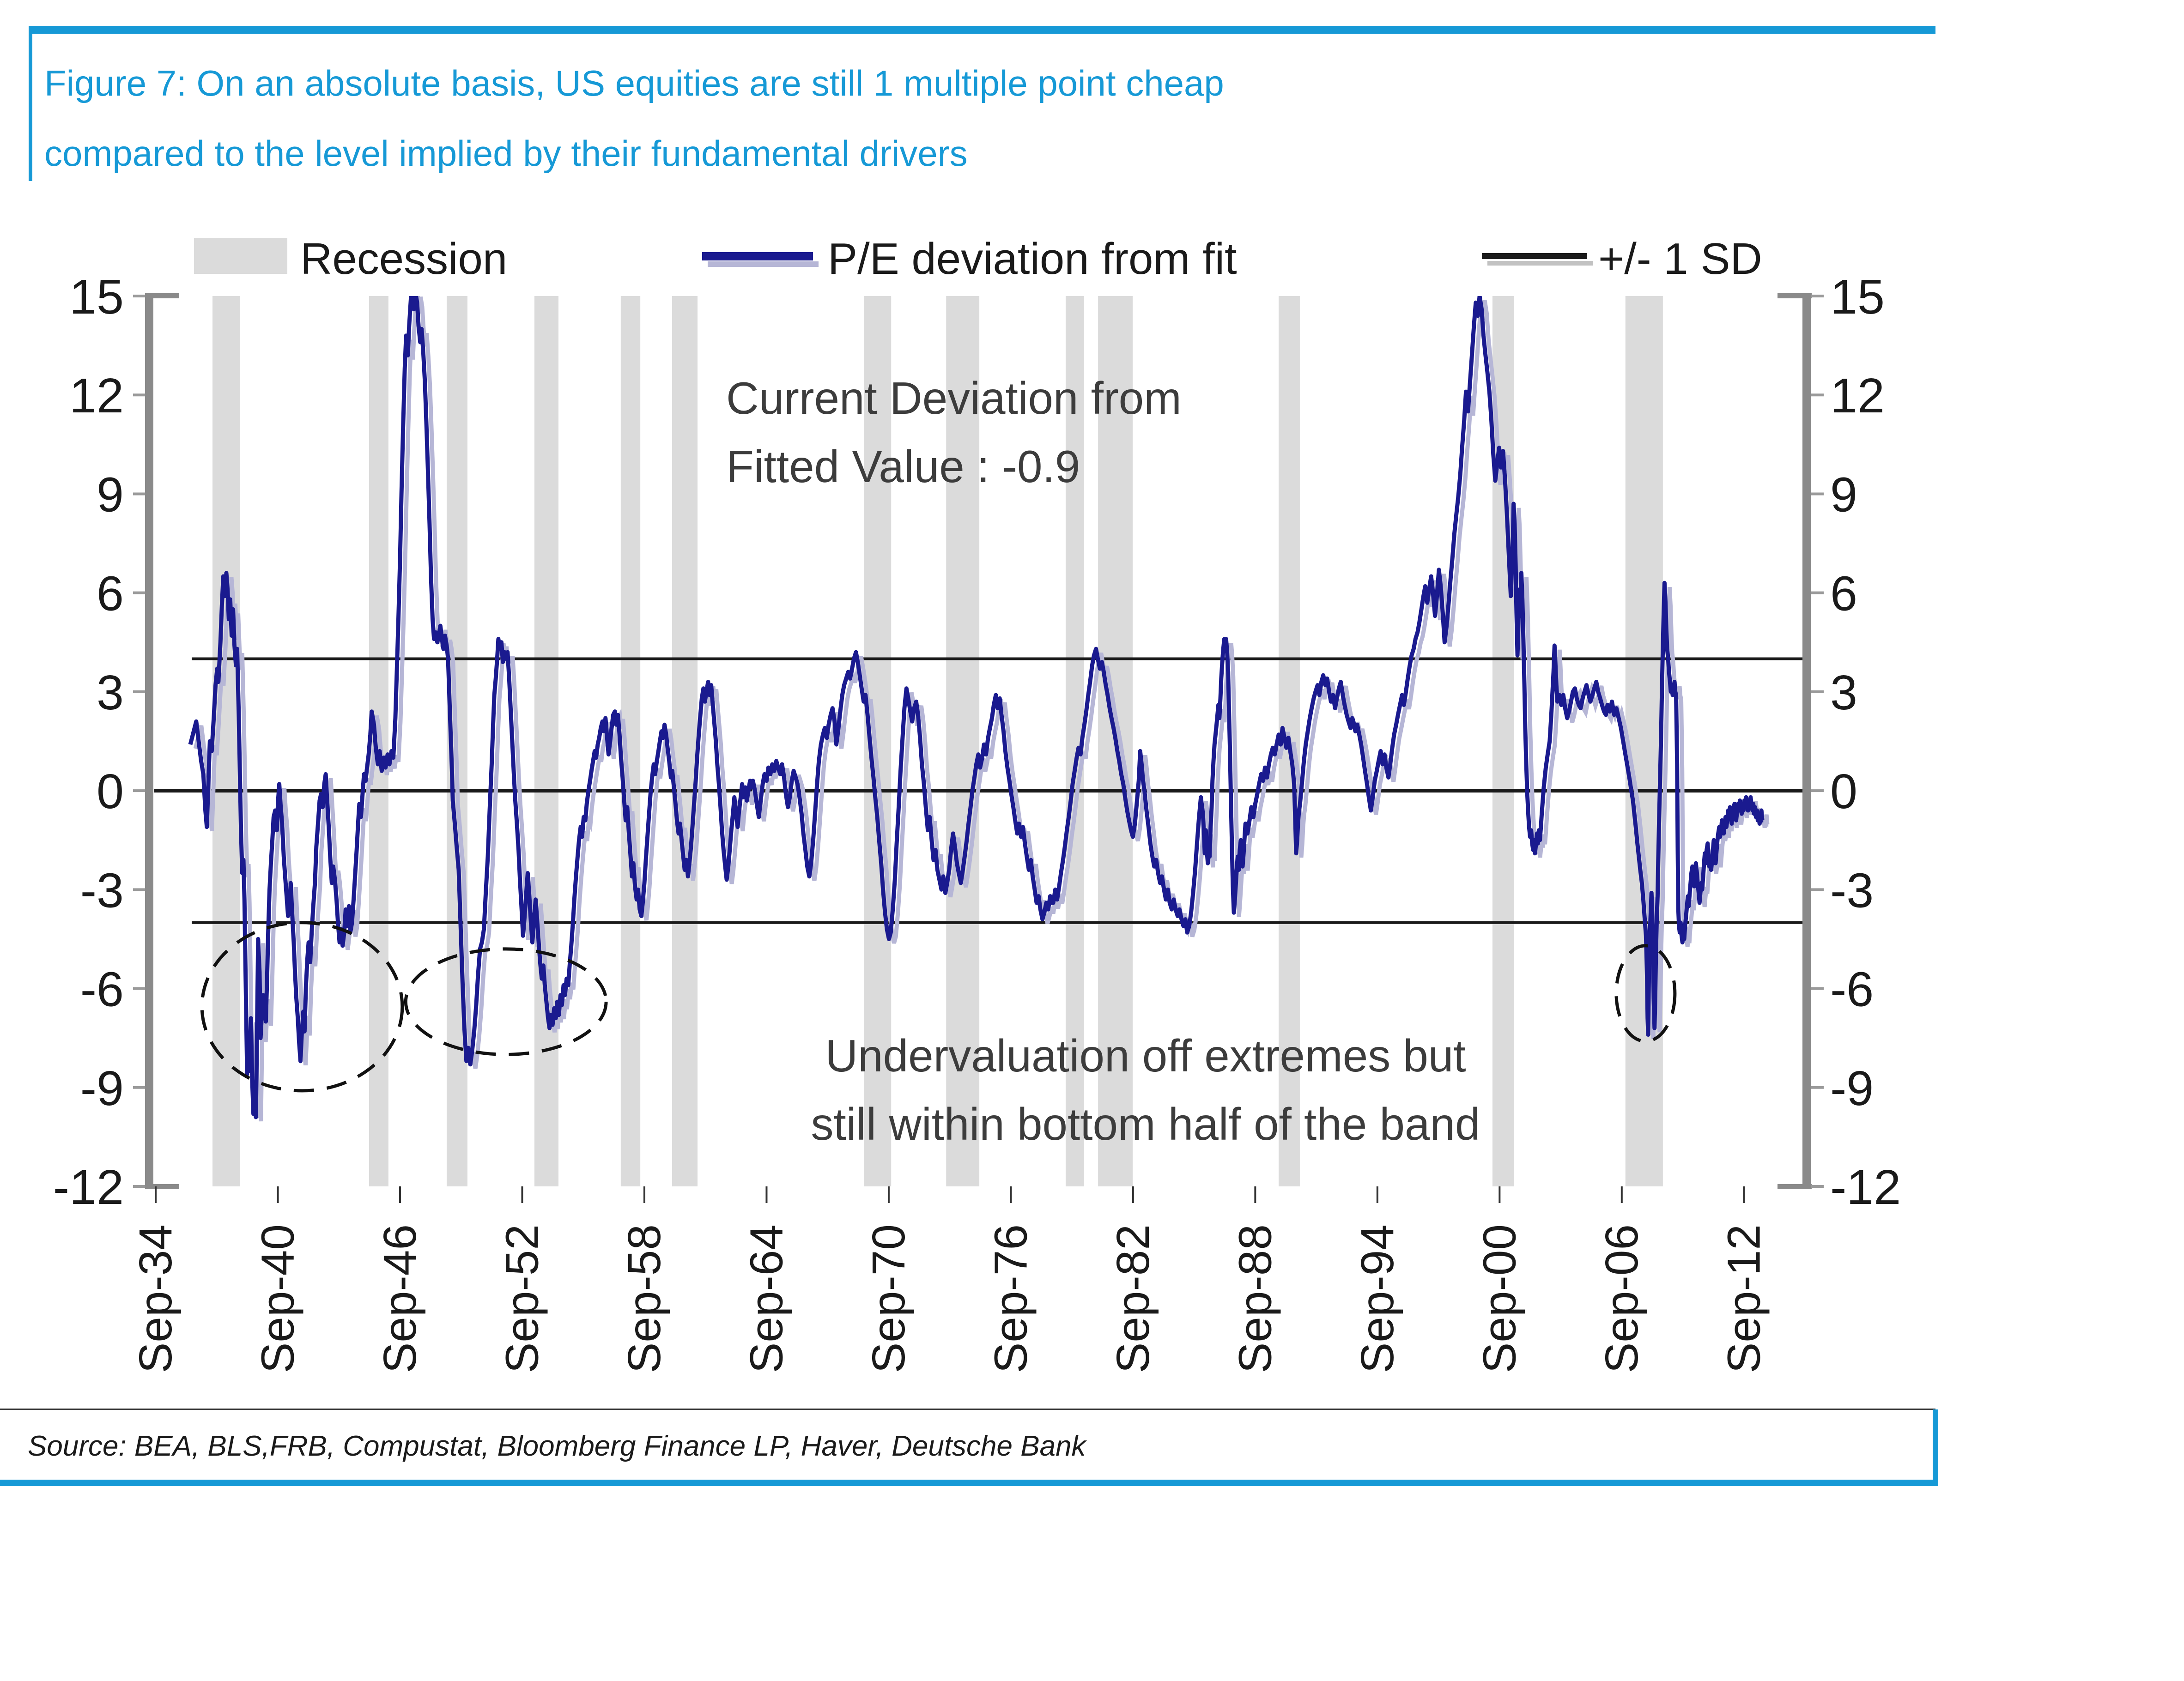  Describe the element at coordinates (110, 594) in the screenshot. I see `y-tick-label-left: 6` at that location.